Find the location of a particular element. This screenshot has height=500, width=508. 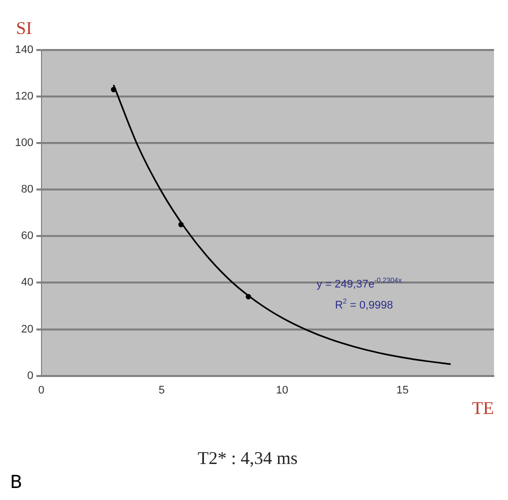

y-axis-title: SI is located at coordinates (24, 28).